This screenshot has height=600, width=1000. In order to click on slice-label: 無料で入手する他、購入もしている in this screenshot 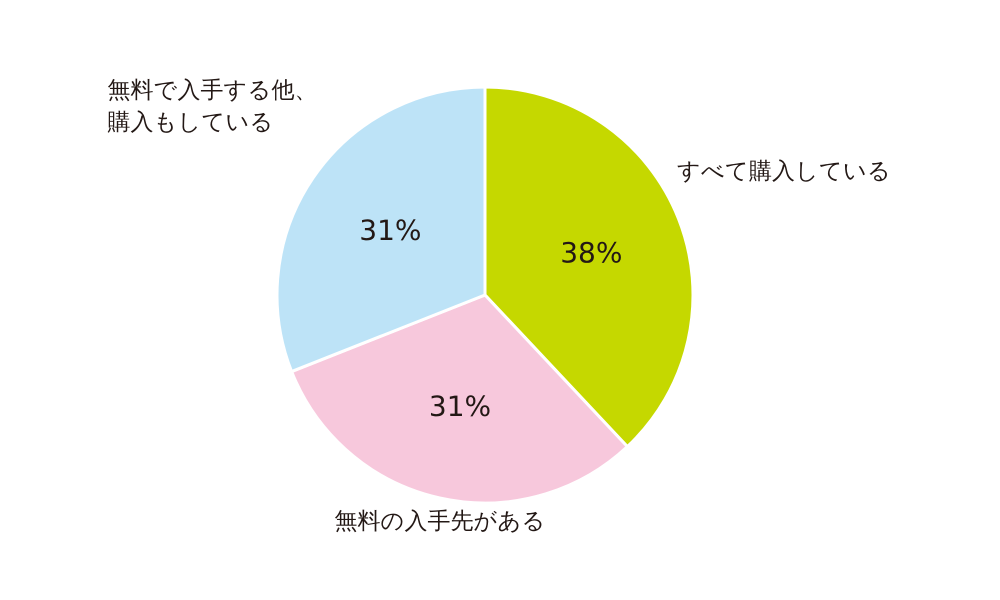, I will do `click(212, 106)`.